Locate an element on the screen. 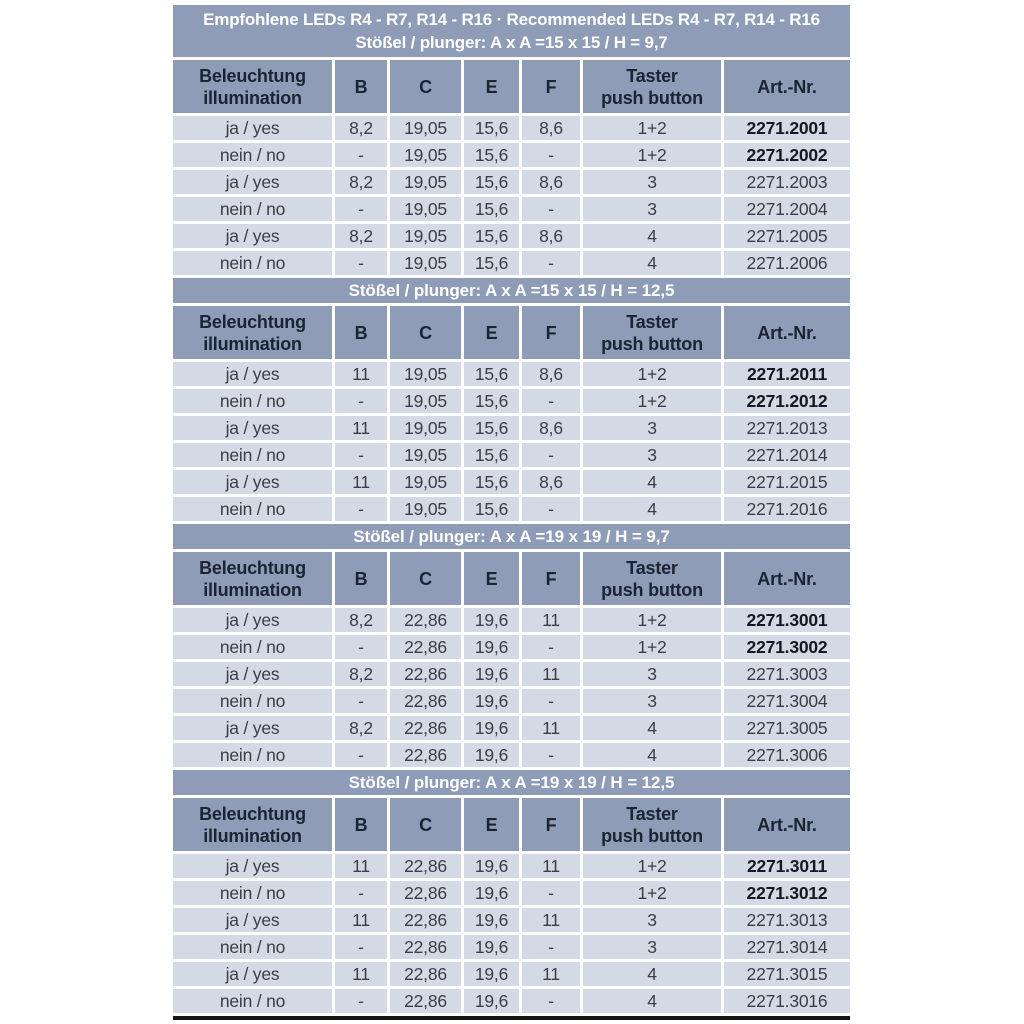 The height and width of the screenshot is (1024, 1024). cell-art-nr: 2271.3011 is located at coordinates (787, 866).